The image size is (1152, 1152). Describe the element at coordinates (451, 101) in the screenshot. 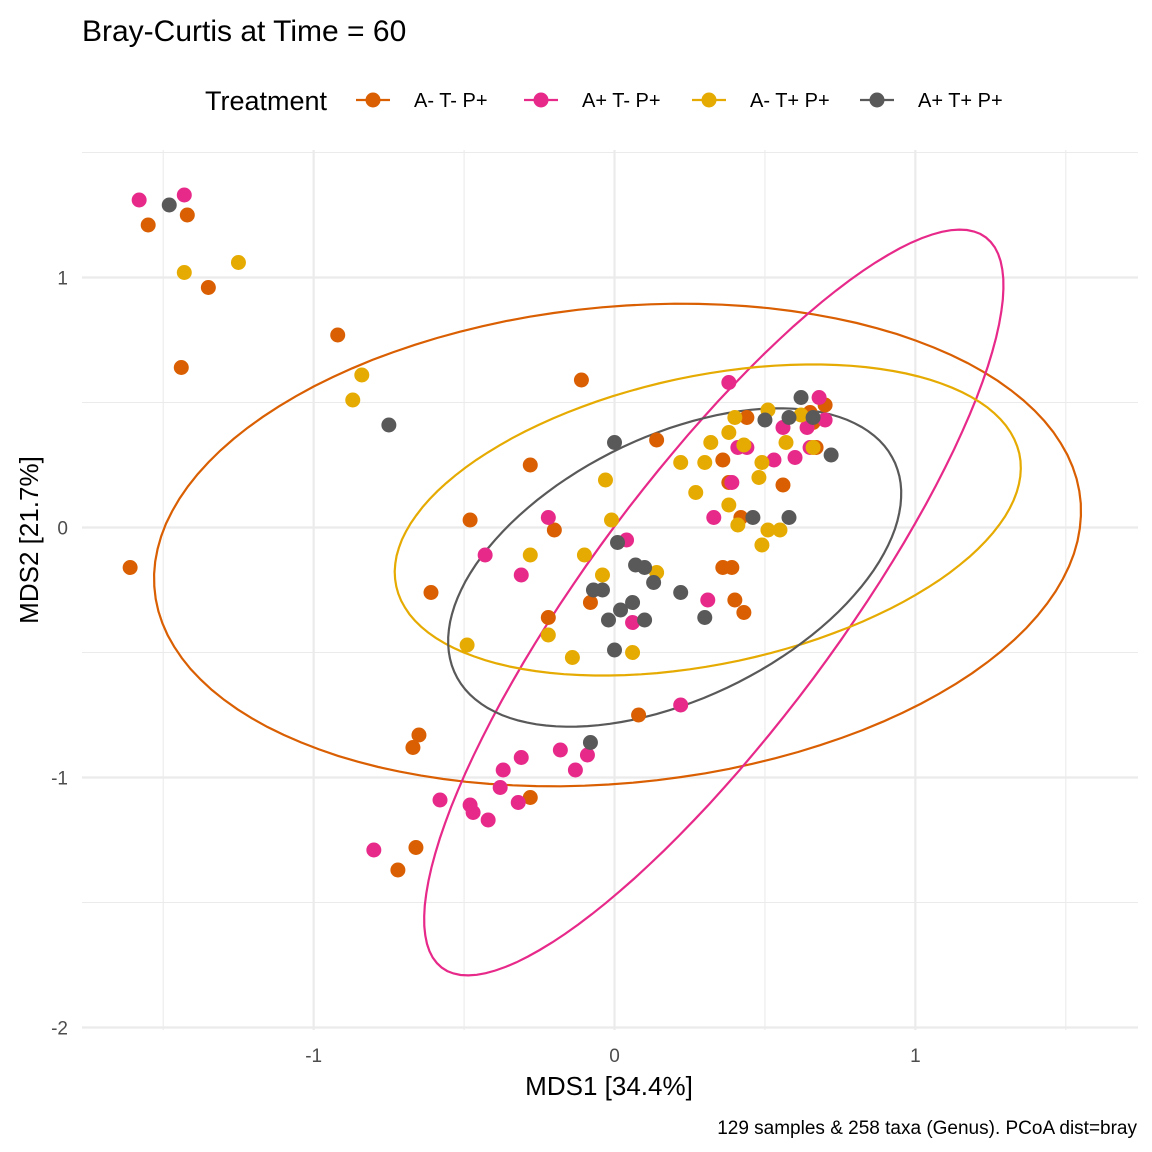

I see `legend-label: A- T- P+` at that location.